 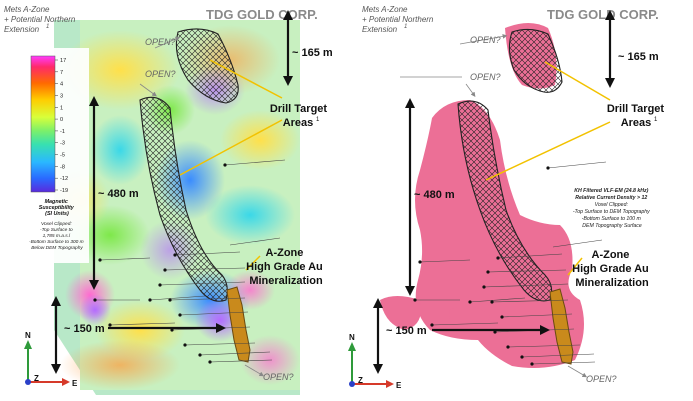 I want to click on right-title-line-1: Mets A-Zone, so click(x=385, y=9).